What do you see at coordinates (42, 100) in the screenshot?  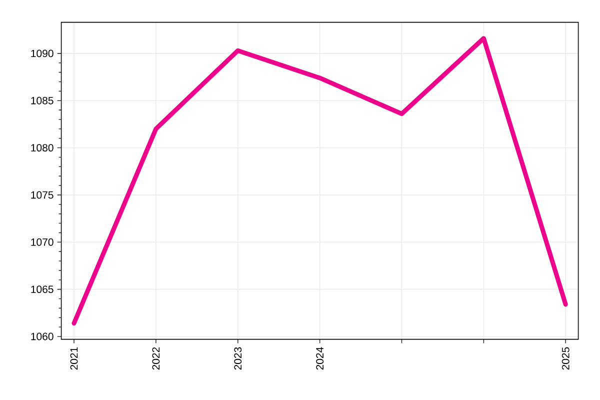 I see `y-tick-label: 1085` at bounding box center [42, 100].